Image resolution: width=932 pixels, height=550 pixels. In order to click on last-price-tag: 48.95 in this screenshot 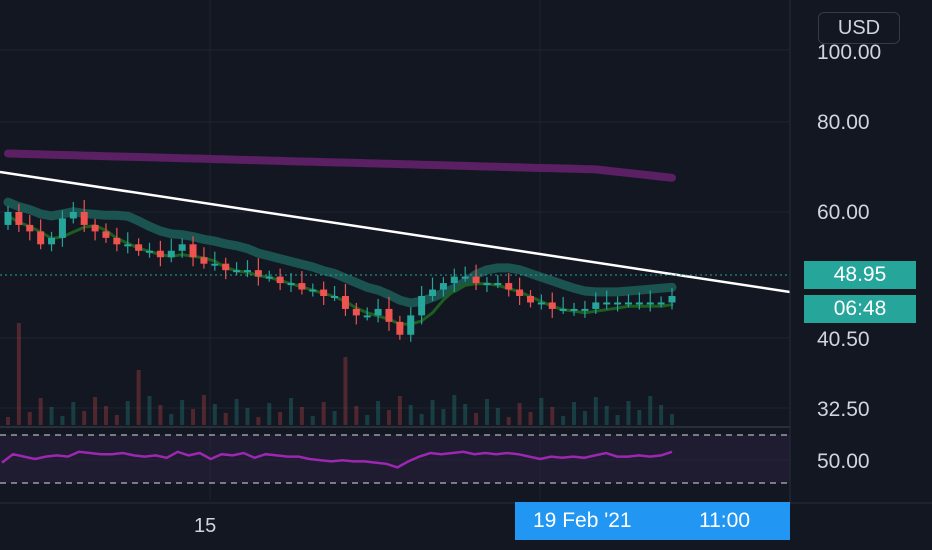, I will do `click(860, 275)`.